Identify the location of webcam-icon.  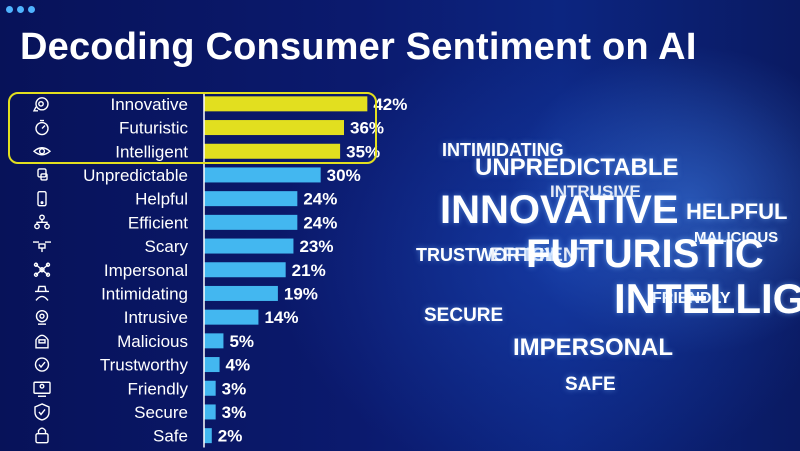
(42, 317).